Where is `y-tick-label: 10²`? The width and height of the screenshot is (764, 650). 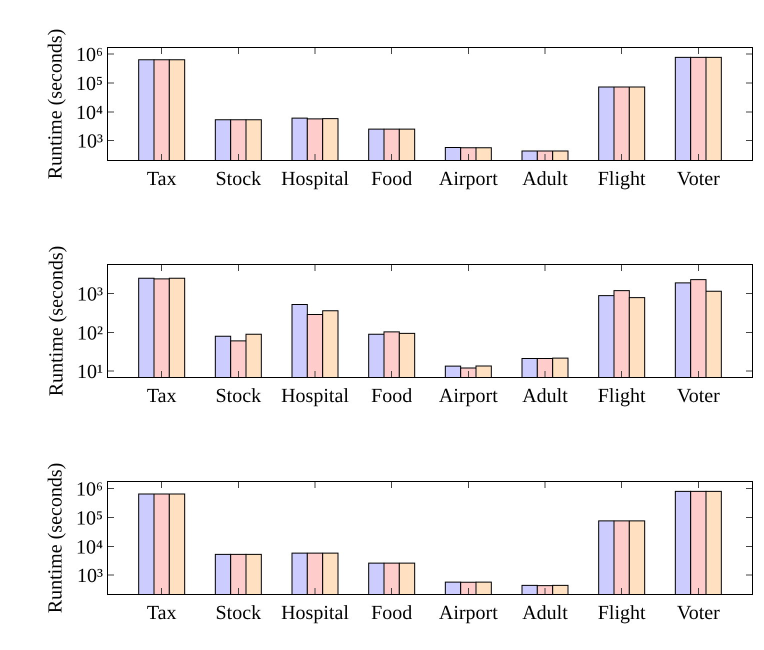 y-tick-label: 10² is located at coordinates (90, 333).